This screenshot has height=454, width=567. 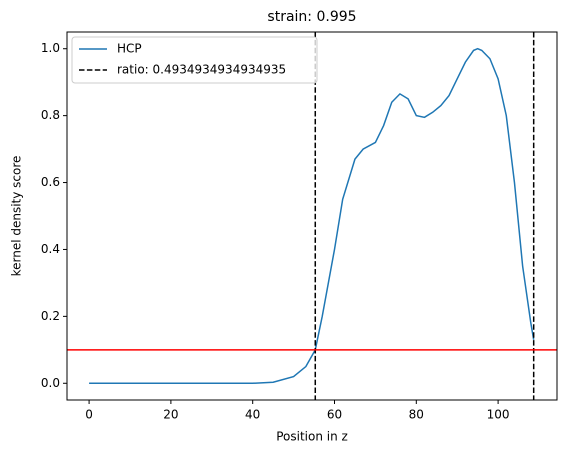 I want to click on x-tick-label: 60, so click(x=334, y=415).